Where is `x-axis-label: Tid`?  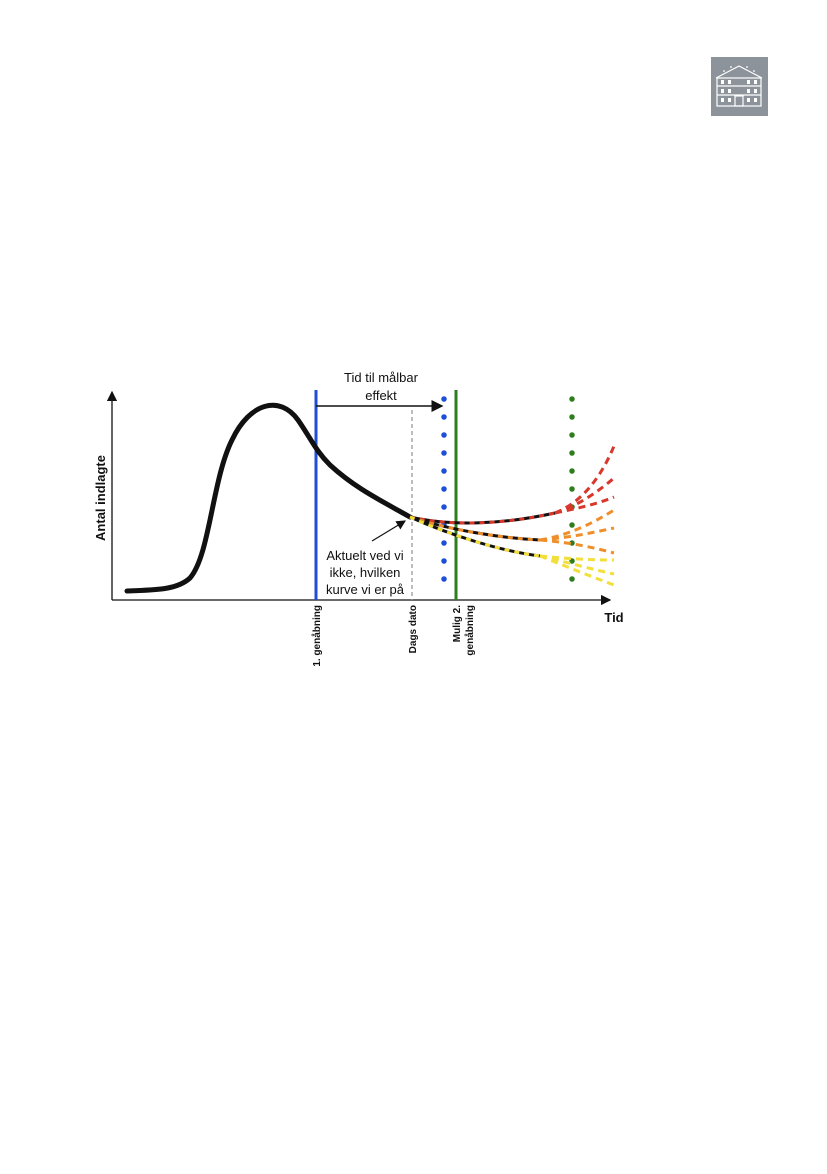 x-axis-label: Tid is located at coordinates (613, 617).